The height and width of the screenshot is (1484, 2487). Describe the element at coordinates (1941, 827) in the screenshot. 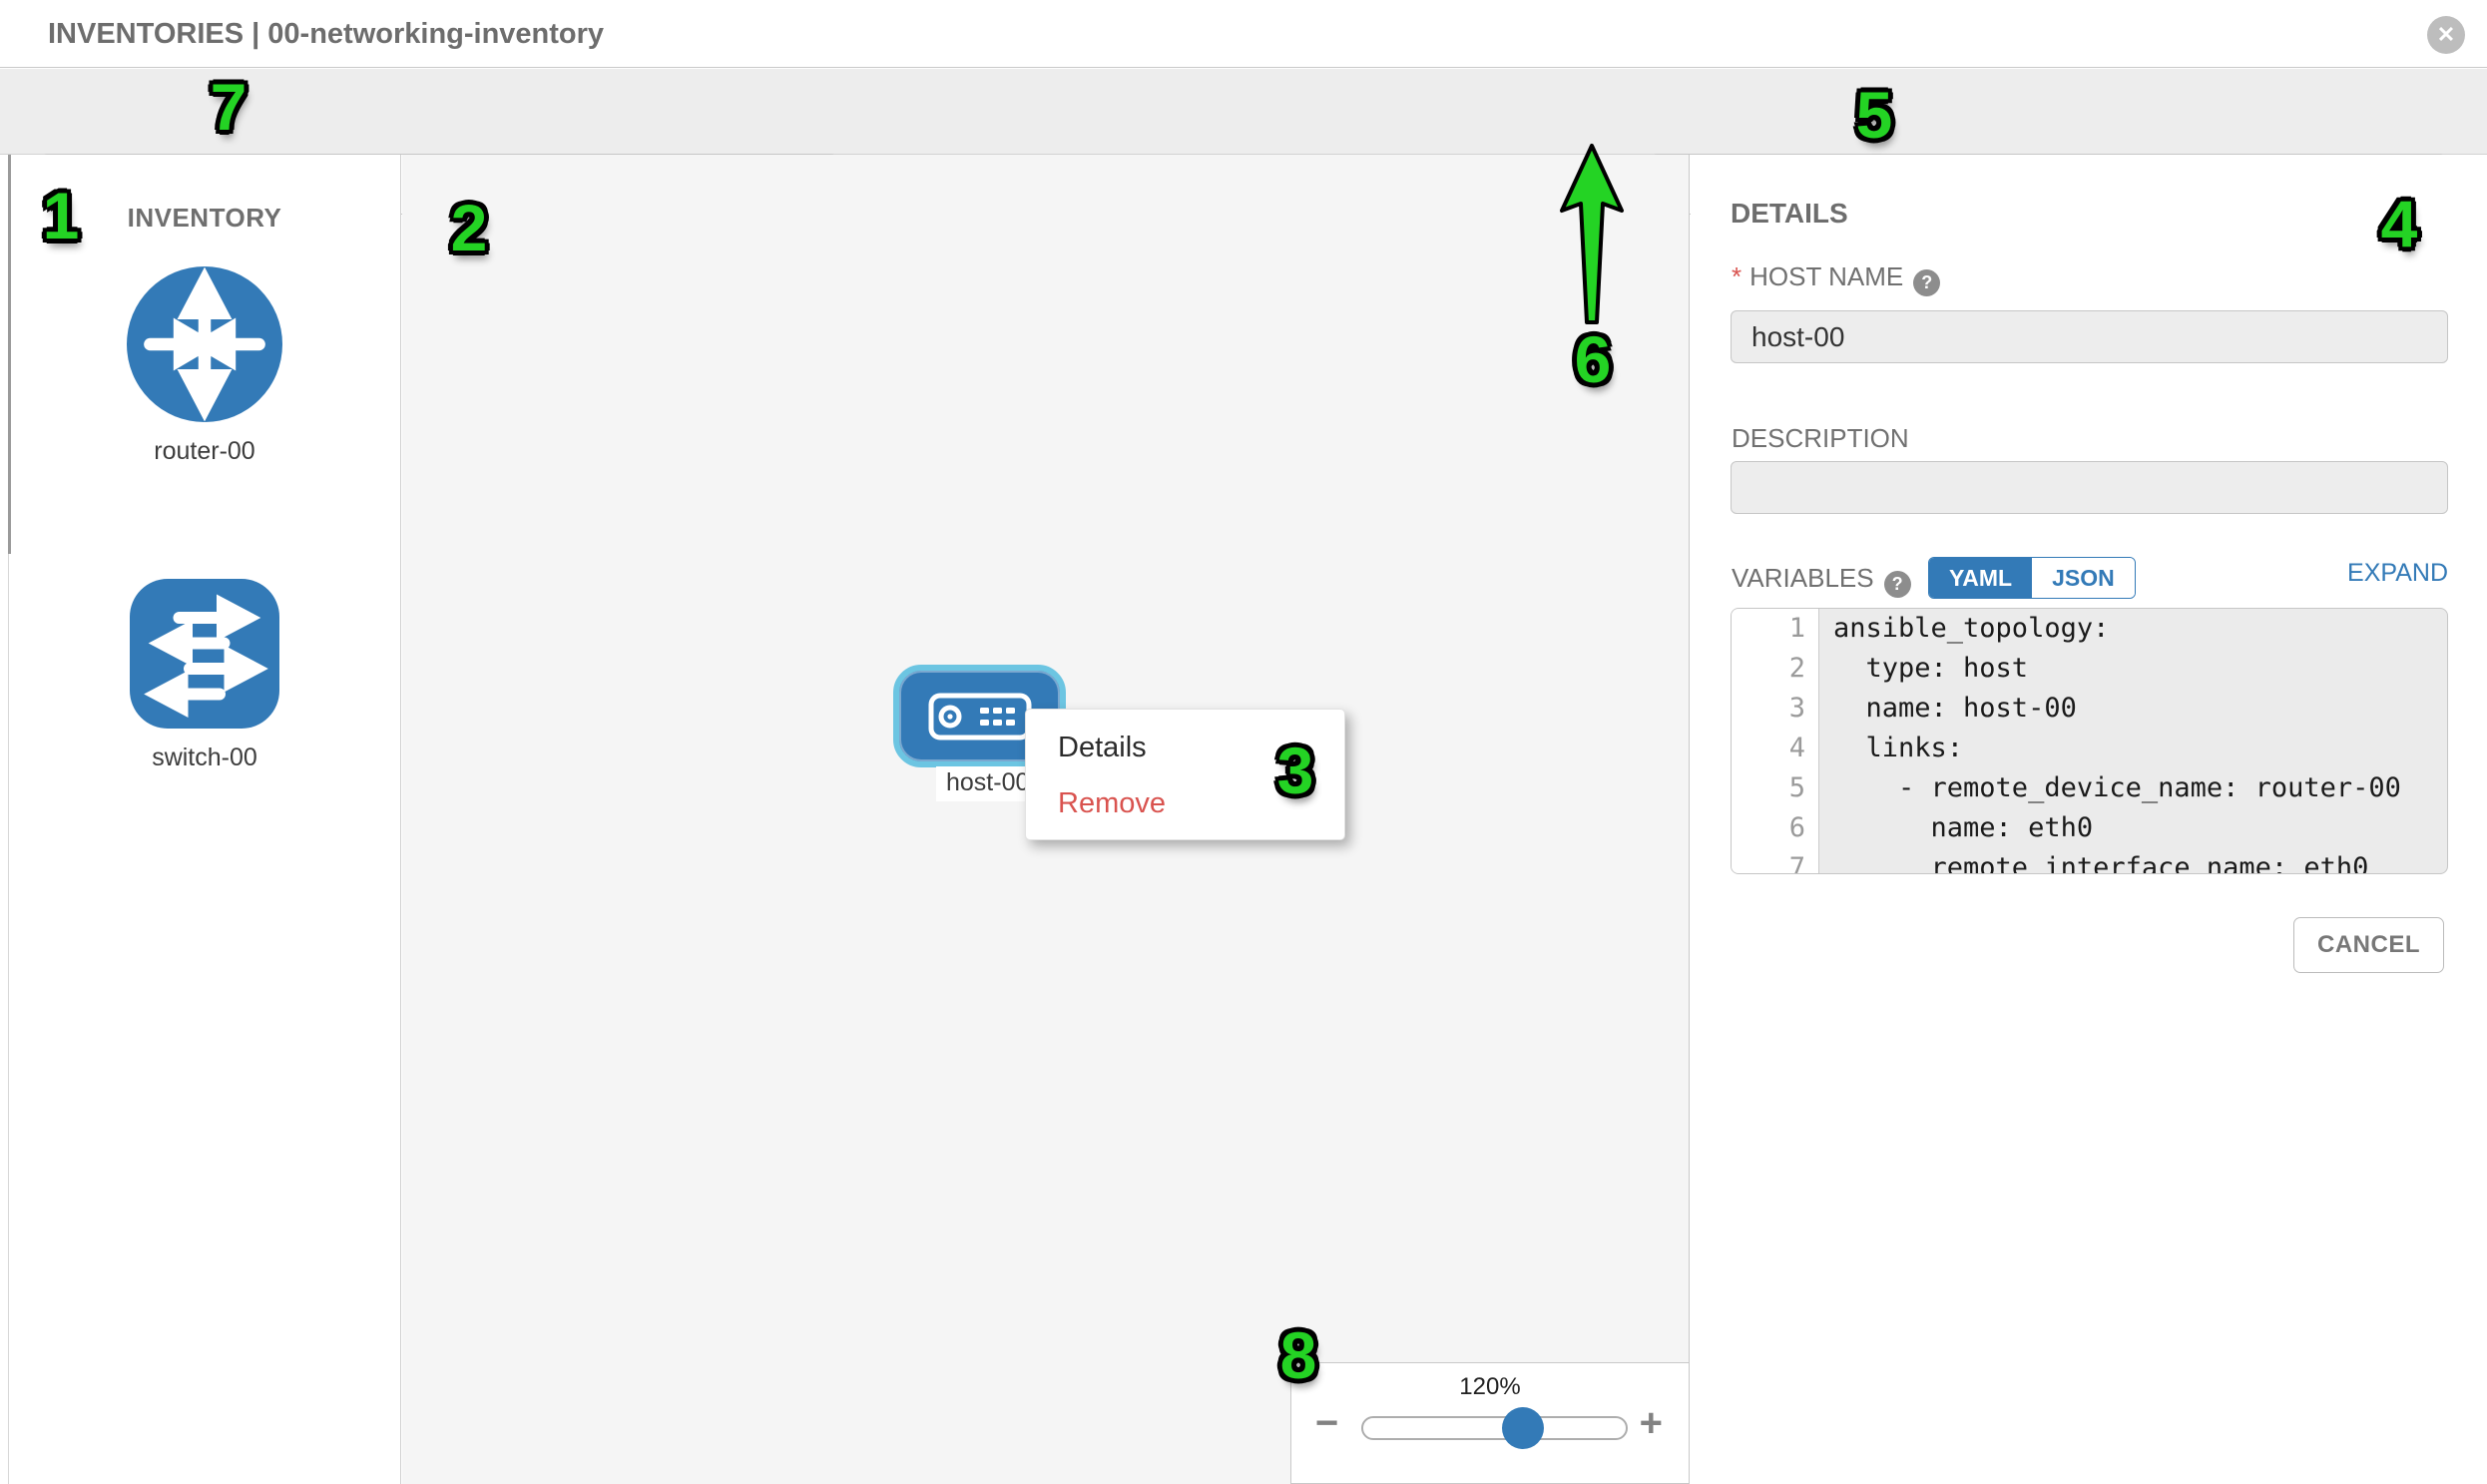

I see `editor-line: 6 name: eth0` at that location.